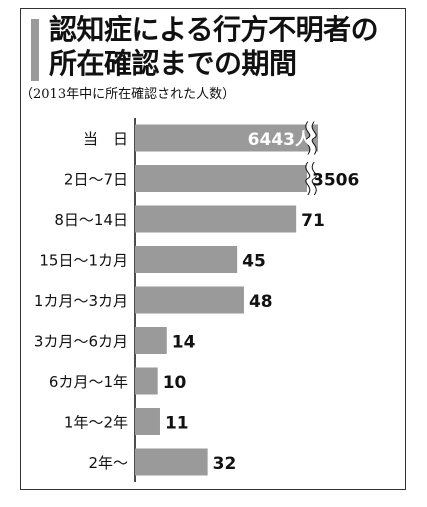 The height and width of the screenshot is (507, 427). Describe the element at coordinates (313, 221) in the screenshot. I see `value-label: 71` at that location.